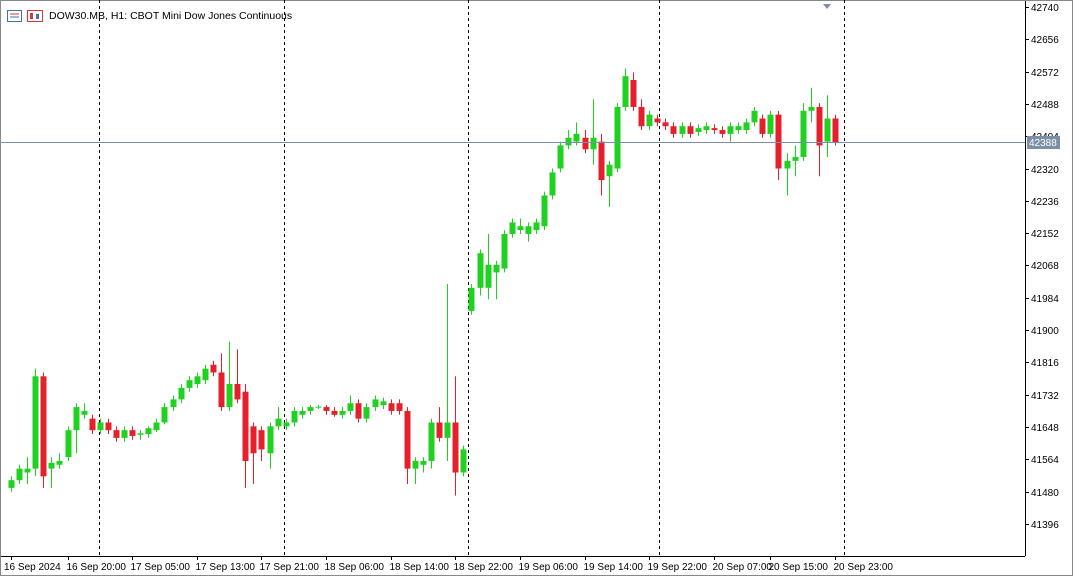 The width and height of the screenshot is (1073, 576). Describe the element at coordinates (31, 16) in the screenshot. I see `icon-bar` at that location.